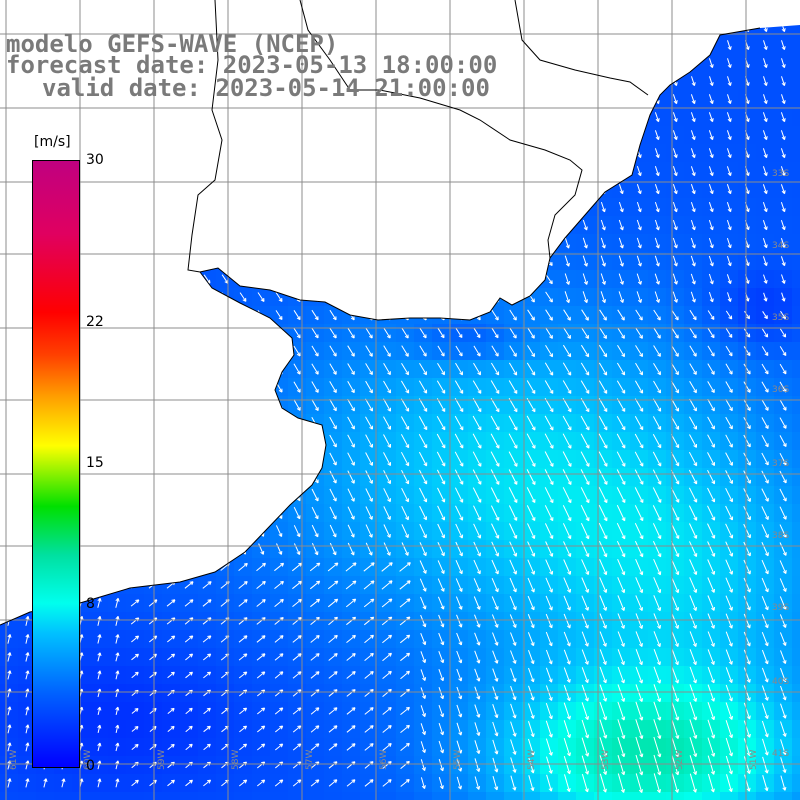  Describe the element at coordinates (780, 464) in the screenshot. I see `lat-label-37S: 37S` at that location.